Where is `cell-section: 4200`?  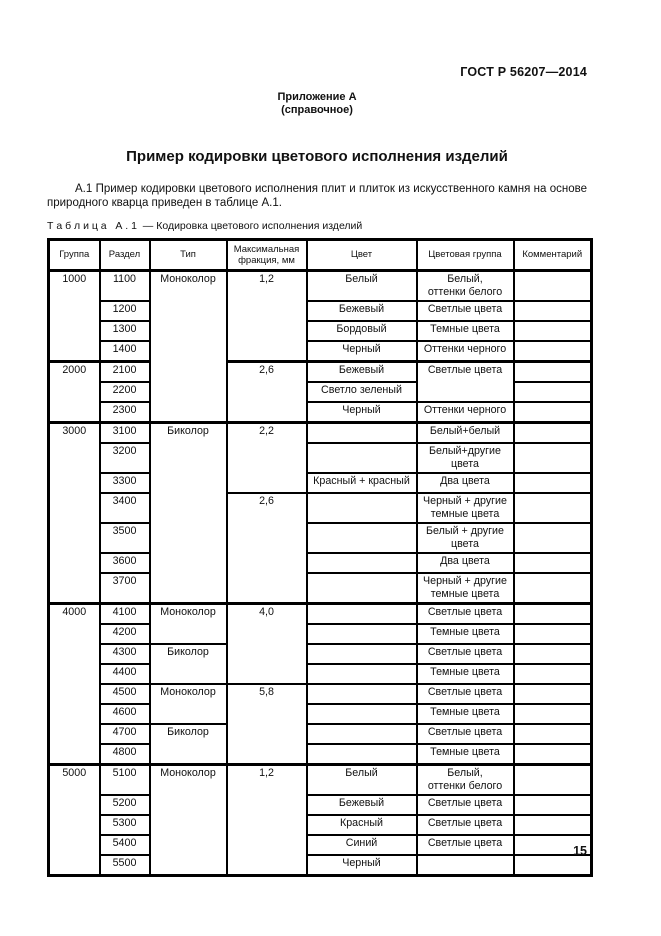 cell-section: 4200 is located at coordinates (124, 634).